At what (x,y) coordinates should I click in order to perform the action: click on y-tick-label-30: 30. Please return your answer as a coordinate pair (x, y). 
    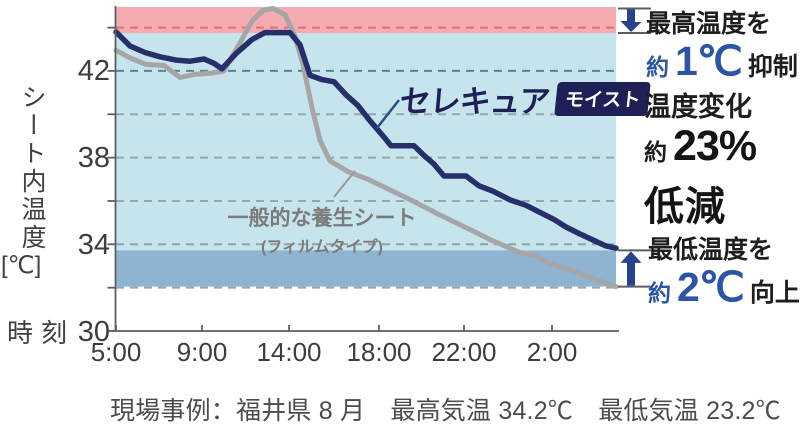
    Looking at the image, I should click on (93, 332).